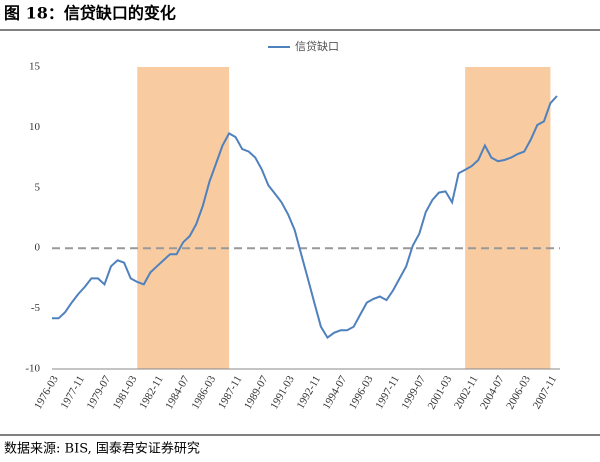 This screenshot has width=600, height=462. I want to click on y-tick-label: -5, so click(36, 308).